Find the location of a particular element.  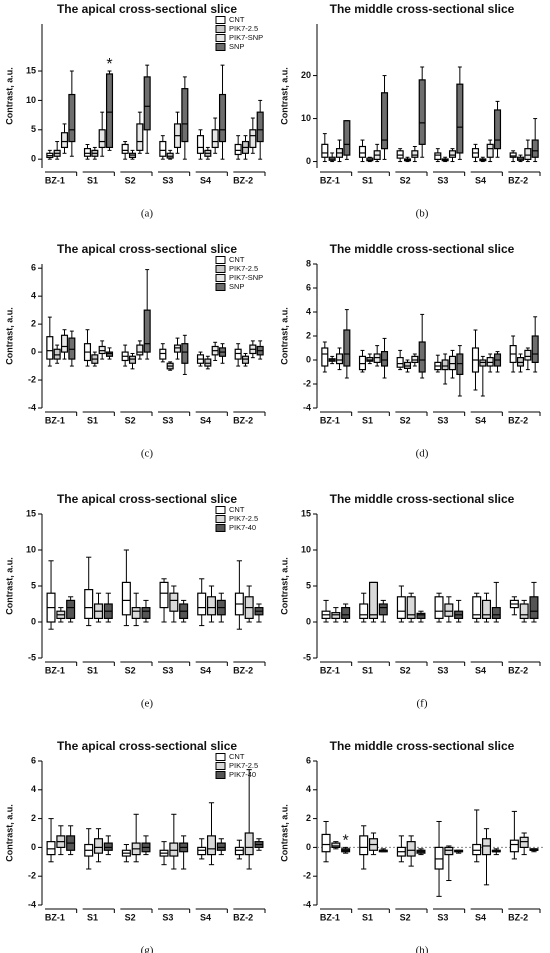

panel-label: (e) is located at coordinates (147, 704).